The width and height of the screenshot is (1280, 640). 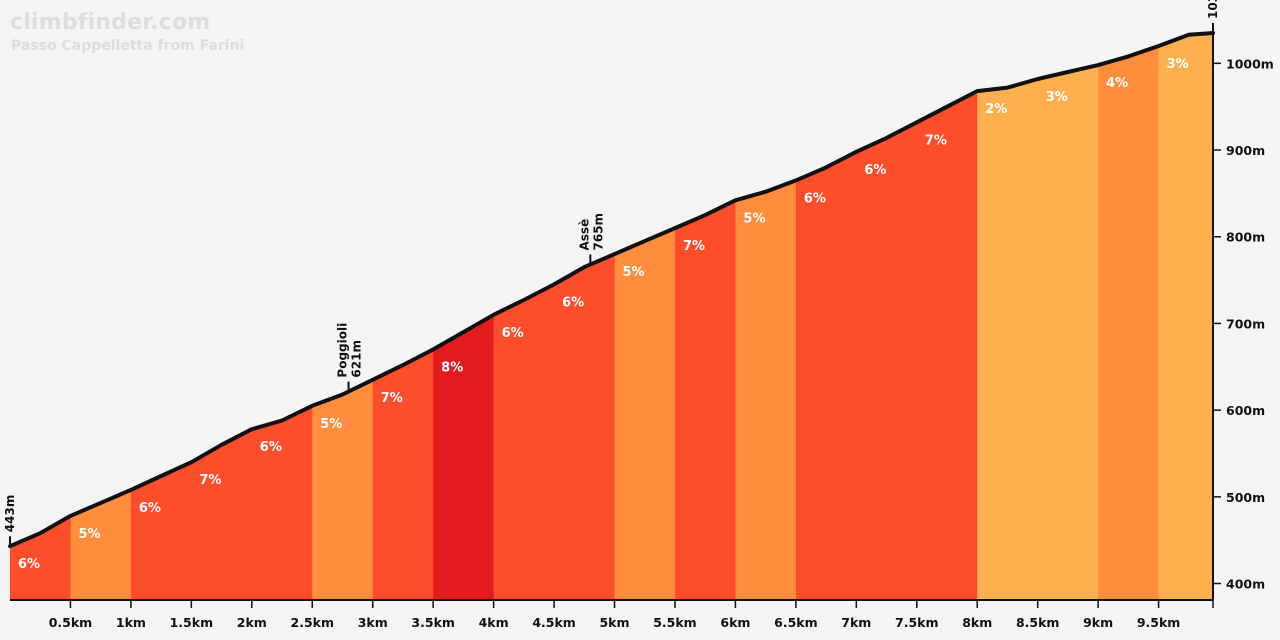 I want to click on y-tick-label-4: 700m, so click(x=1245, y=323).